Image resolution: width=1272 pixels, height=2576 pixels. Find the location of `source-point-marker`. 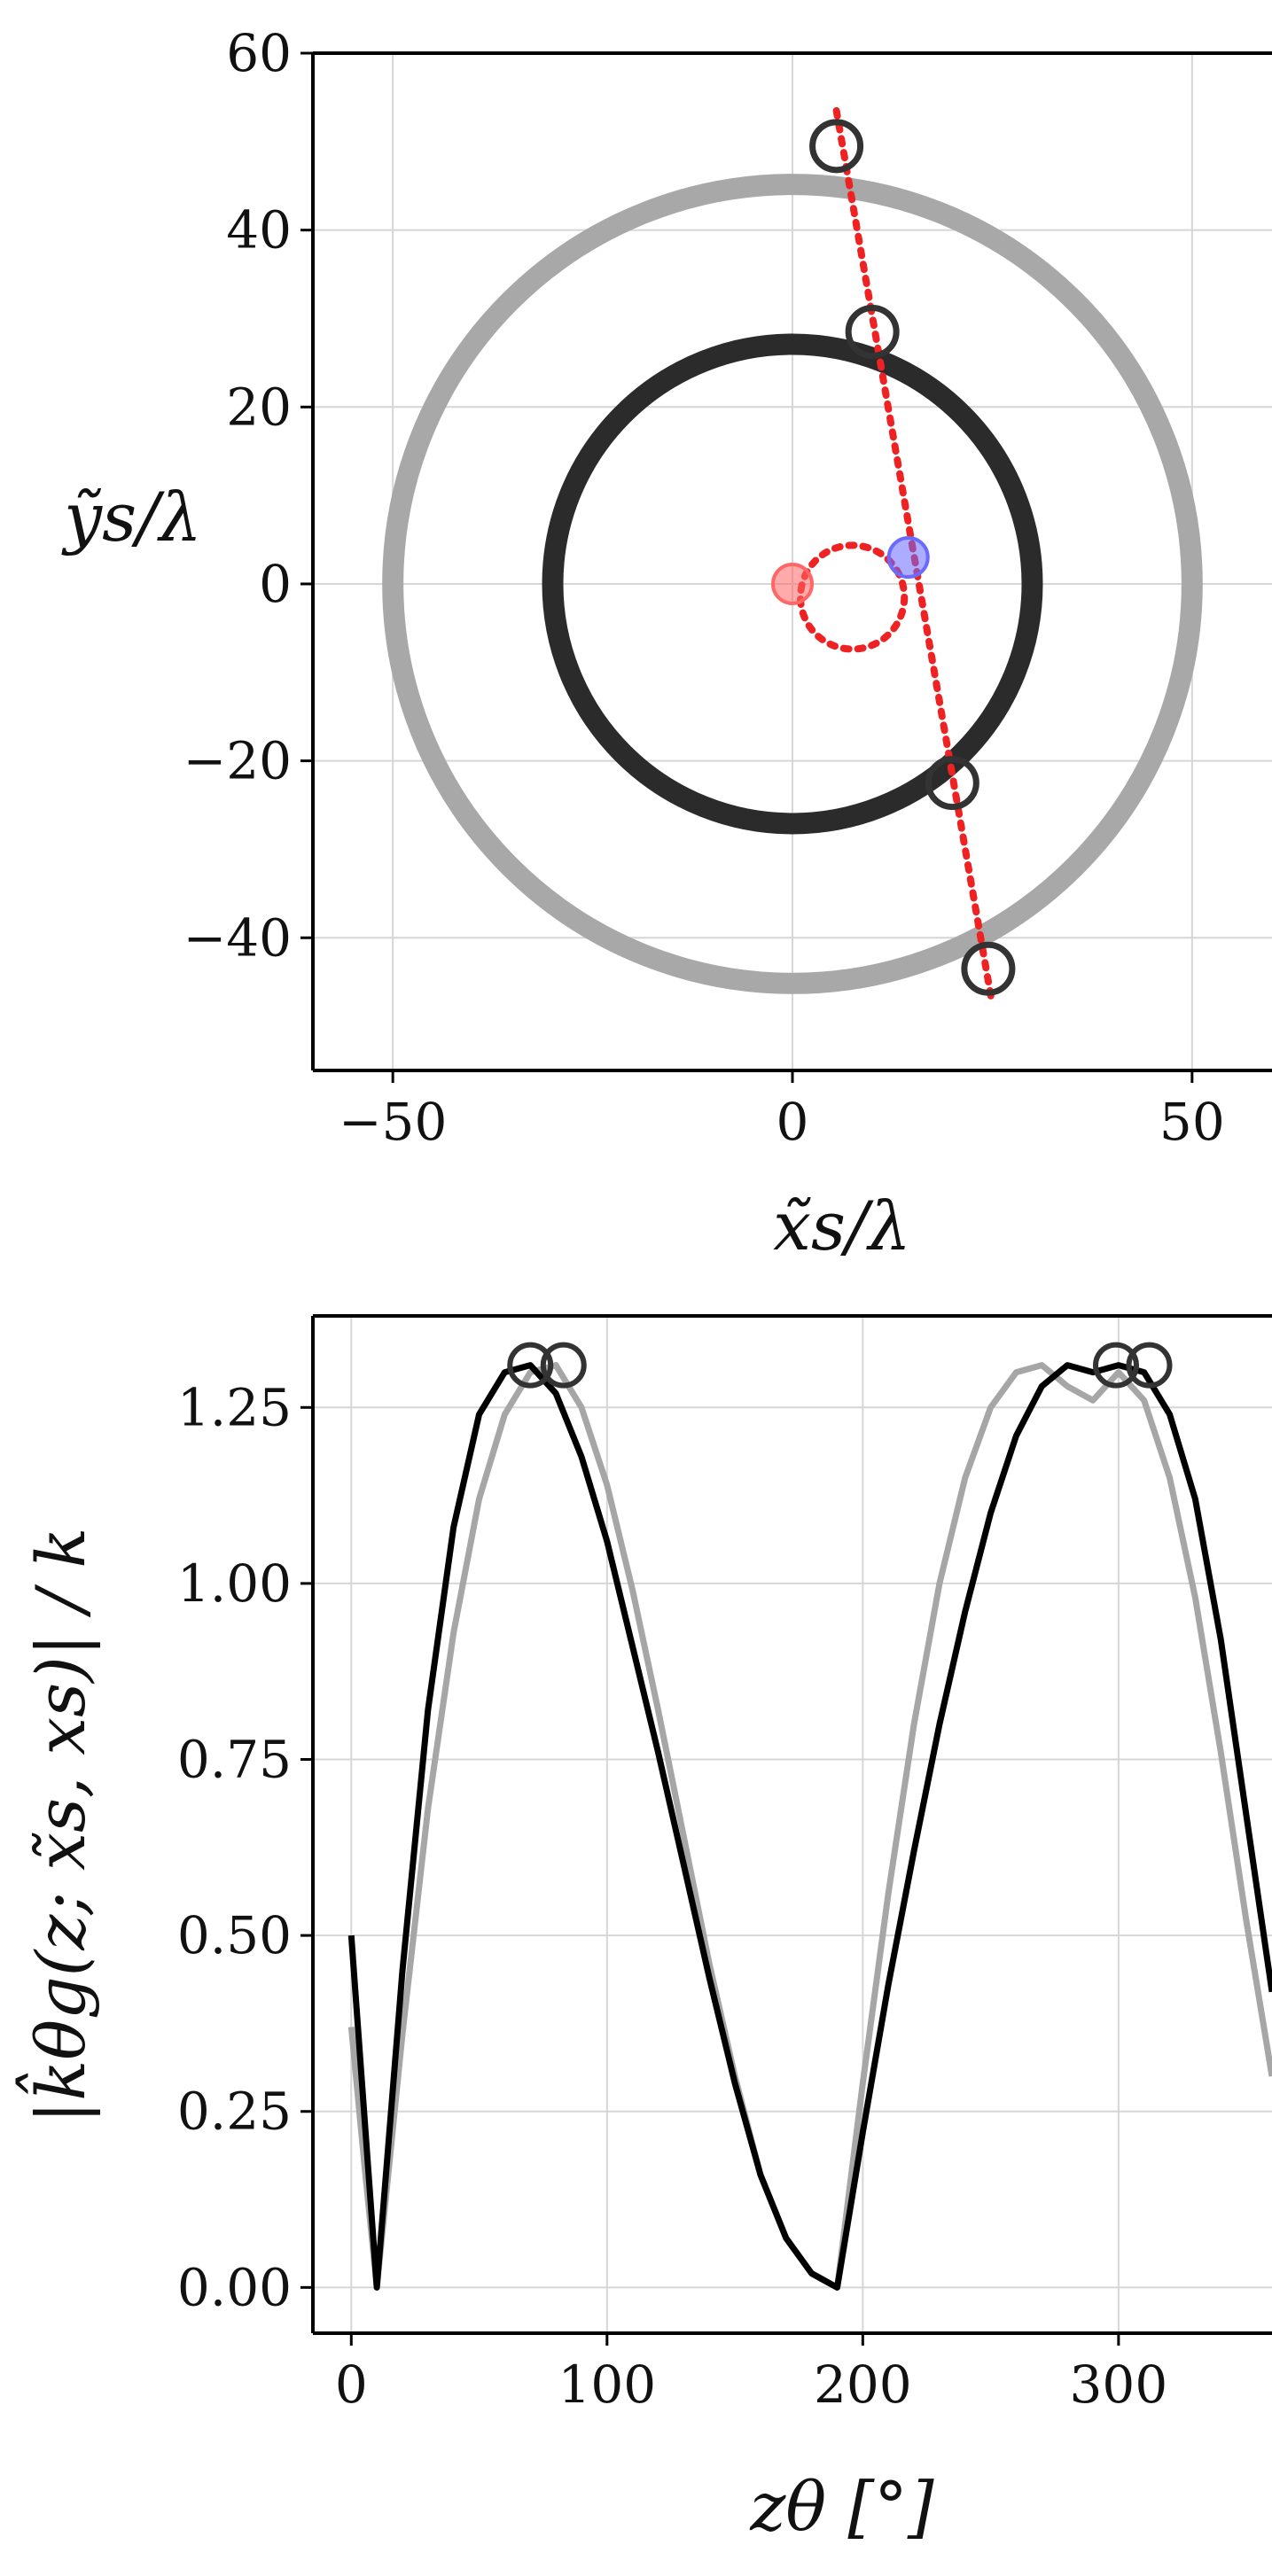

source-point-marker is located at coordinates (908, 558).